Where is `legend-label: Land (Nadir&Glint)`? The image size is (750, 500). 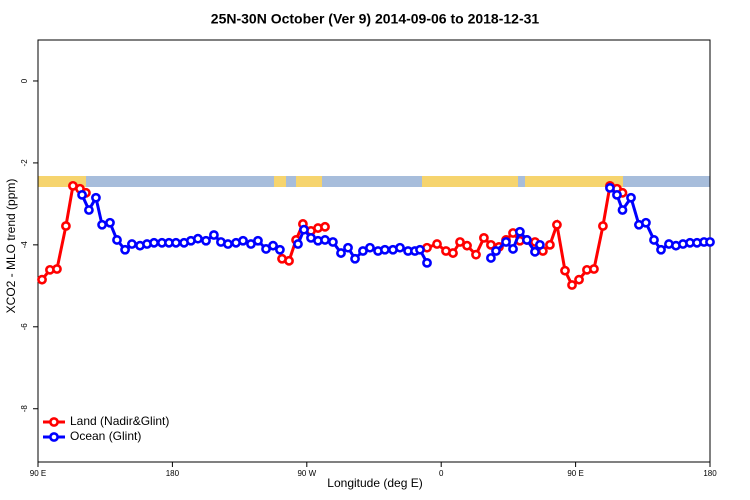
legend-label: Land (Nadir&Glint) is located at coordinates (119, 421).